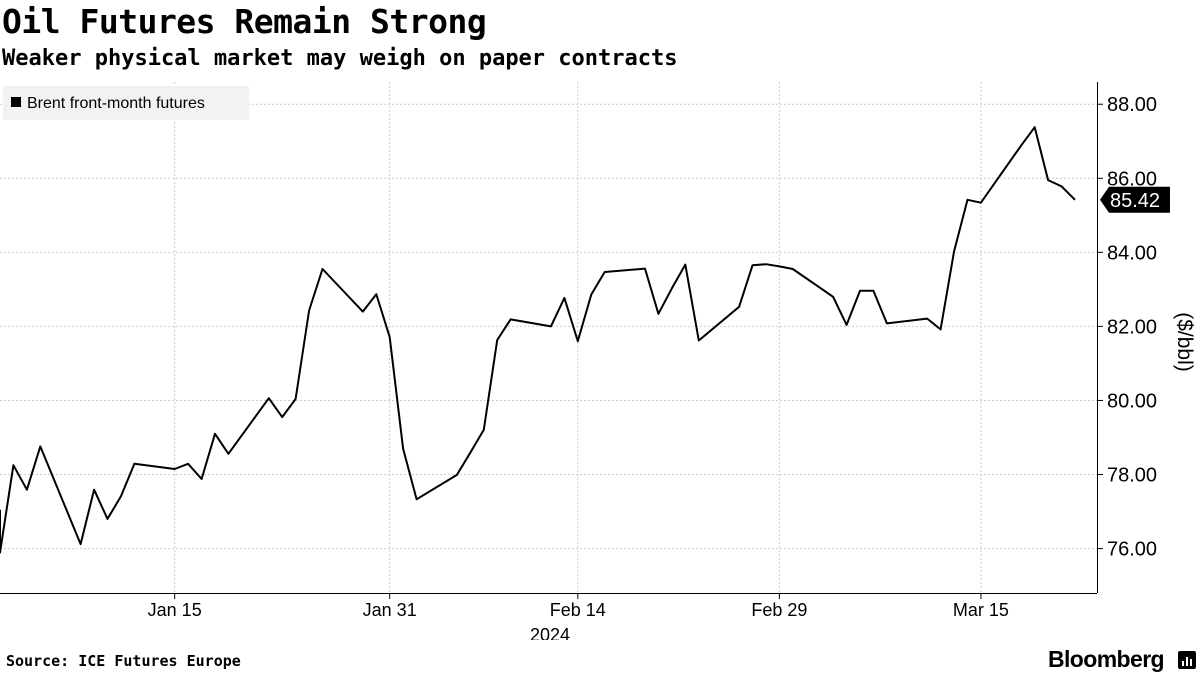  I want to click on y-axis-ticks: 76.00 78.00 80.00 82.00 84.00 86.00 88.00, so click(1127, 327).